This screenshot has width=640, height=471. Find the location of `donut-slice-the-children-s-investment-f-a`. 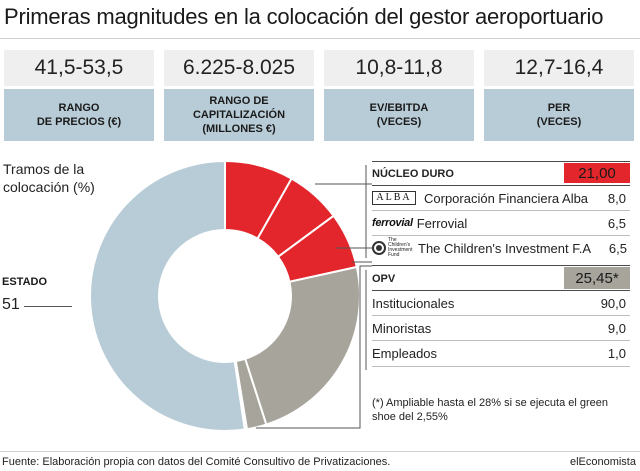

donut-slice-the-children-s-investment-f-a is located at coordinates (317, 249).